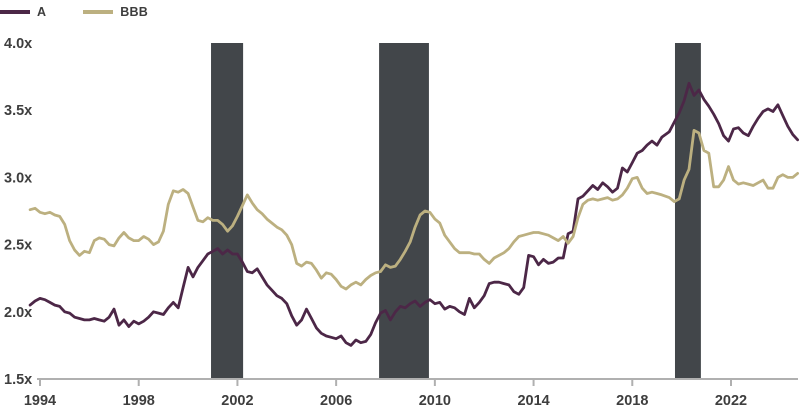 This screenshot has width=800, height=416. Describe the element at coordinates (237, 401) in the screenshot. I see `x-tick-label-2002: 2002` at that location.